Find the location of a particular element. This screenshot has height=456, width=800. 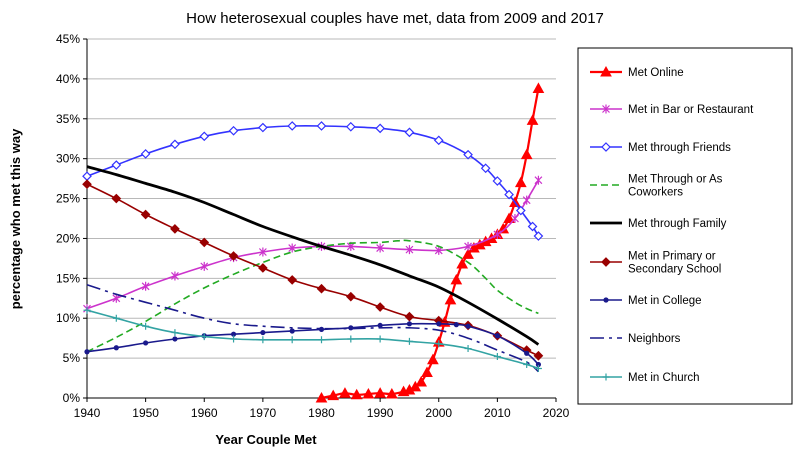

series-line-met-through-or-as-coworkers is located at coordinates (312, 296).